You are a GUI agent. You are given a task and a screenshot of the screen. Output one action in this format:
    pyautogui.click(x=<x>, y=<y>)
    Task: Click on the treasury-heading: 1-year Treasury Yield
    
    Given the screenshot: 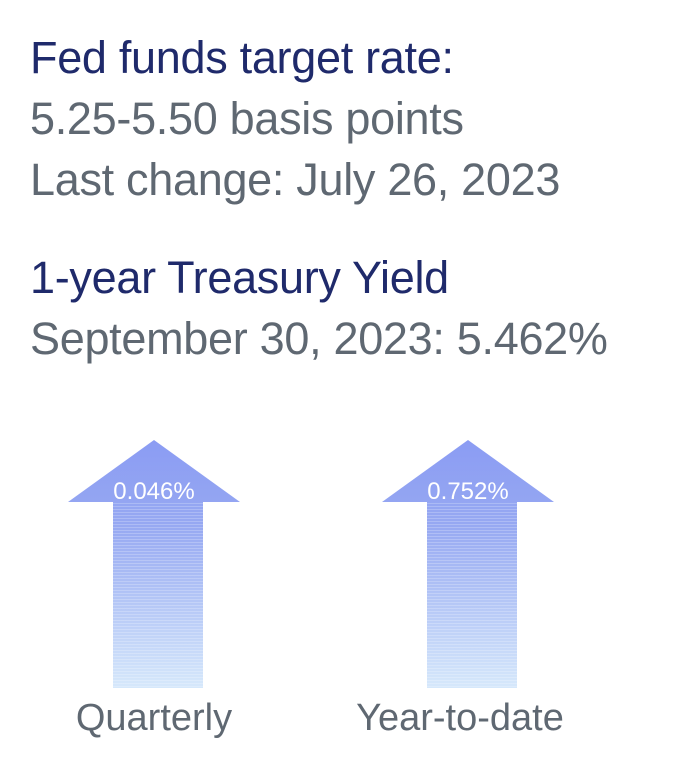 What is the action you would take?
    pyautogui.click(x=239, y=277)
    